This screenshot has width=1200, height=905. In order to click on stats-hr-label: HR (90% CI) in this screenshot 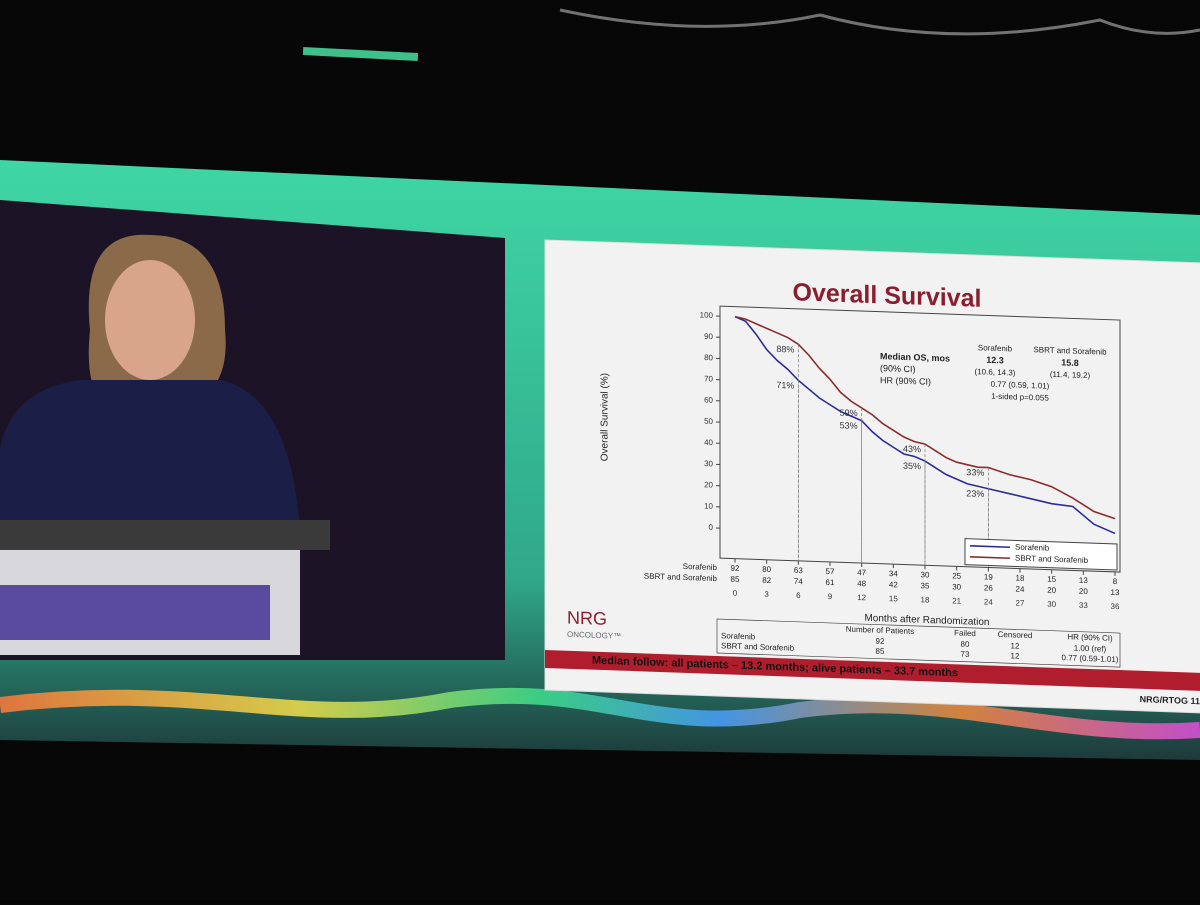, I will do `click(905, 381)`.